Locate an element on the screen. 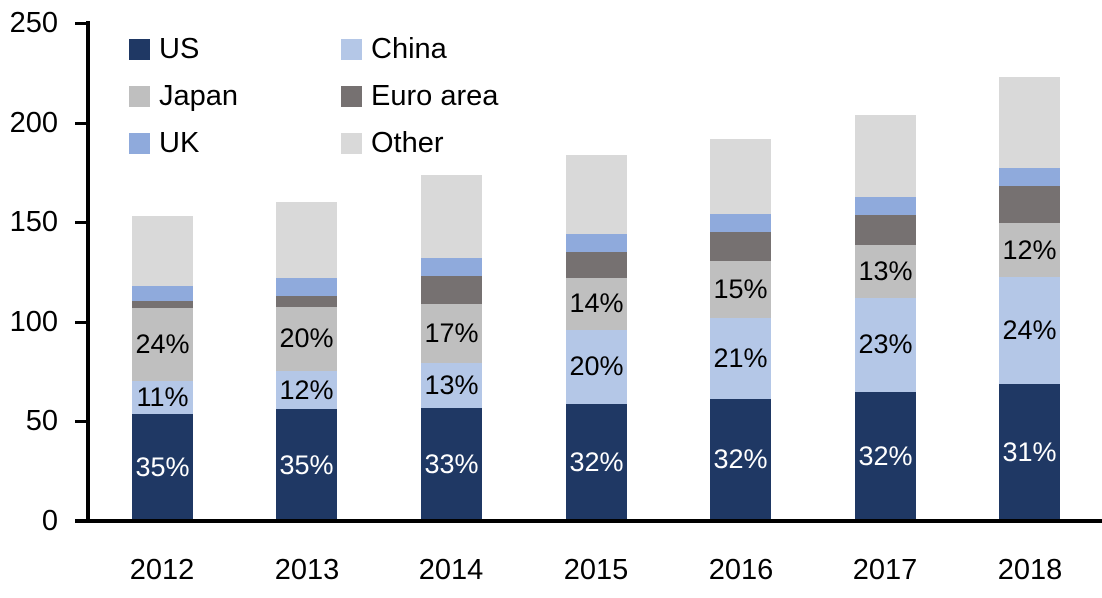  legend-item-uk: UK is located at coordinates (235, 143).